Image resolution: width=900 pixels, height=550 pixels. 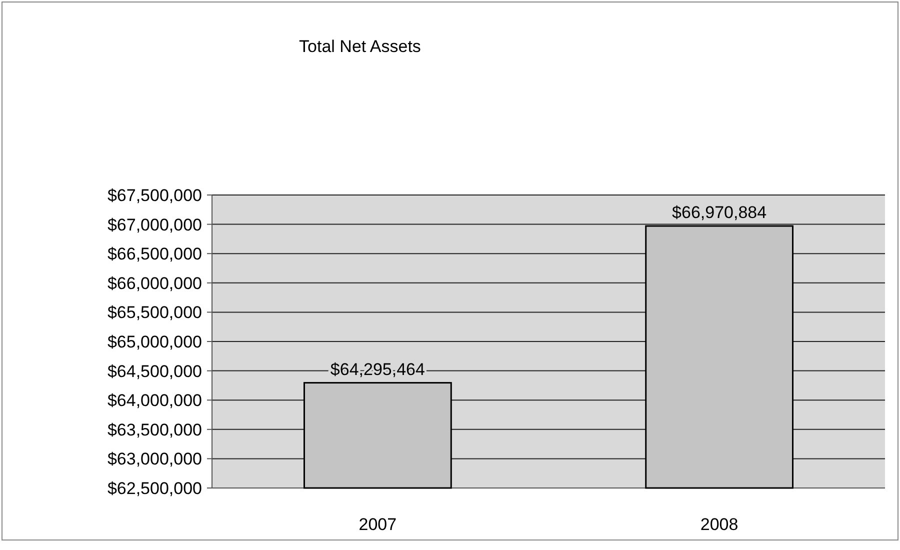 What do you see at coordinates (154, 342) in the screenshot?
I see `y-tick-label: $65,000,000` at bounding box center [154, 342].